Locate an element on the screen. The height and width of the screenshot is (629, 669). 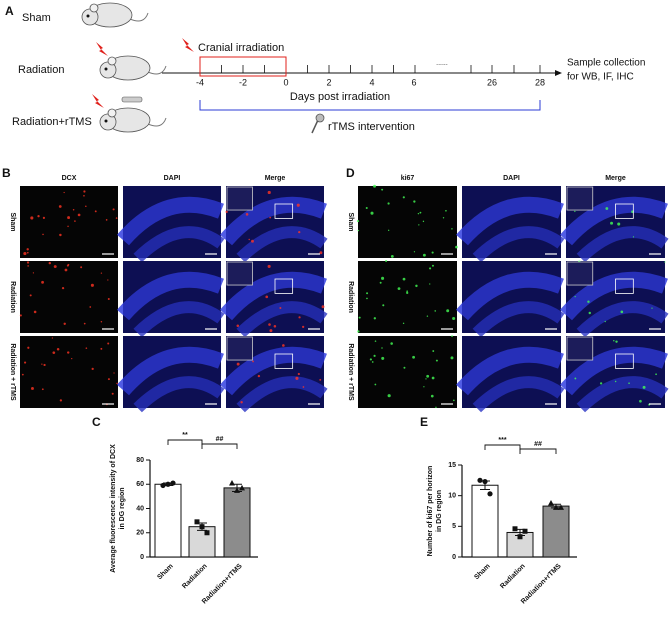
column-header: DAPI is located at coordinates (511, 178).